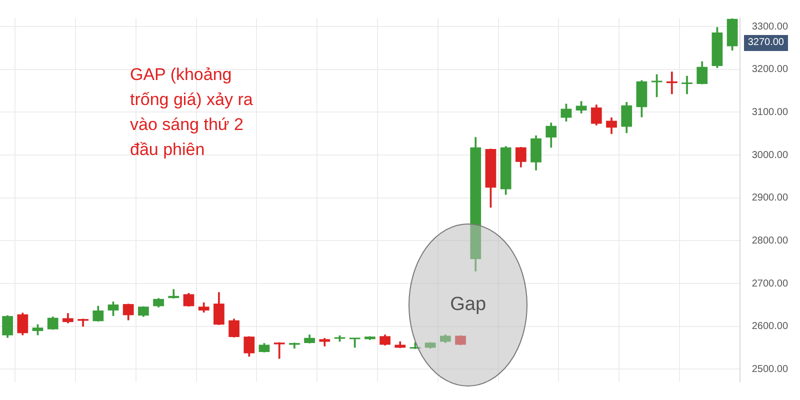  Describe the element at coordinates (468, 305) in the screenshot. I see `annotation: Gap` at that location.